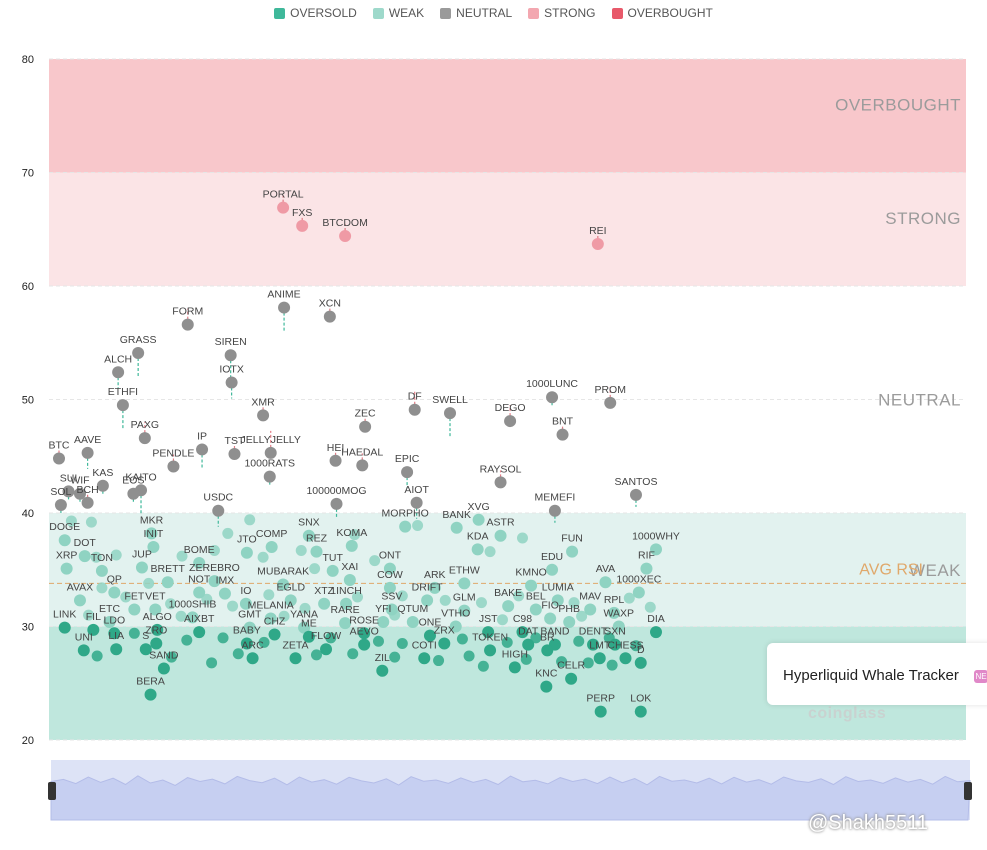 This screenshot has height=850, width=987. Describe the element at coordinates (510, 790) in the screenshot. I see `range-navigator` at that location.